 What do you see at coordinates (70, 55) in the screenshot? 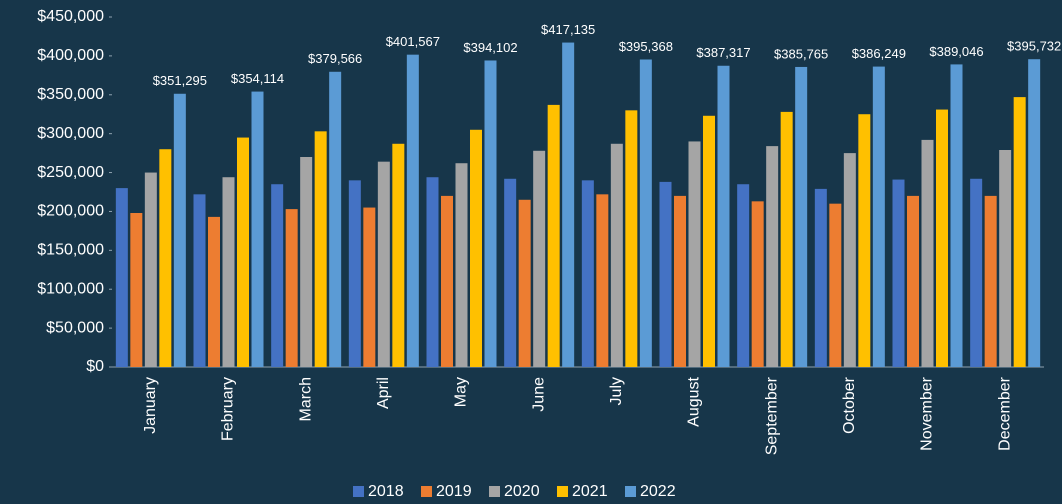
I see `y-tick-label: $400,000` at bounding box center [70, 55].